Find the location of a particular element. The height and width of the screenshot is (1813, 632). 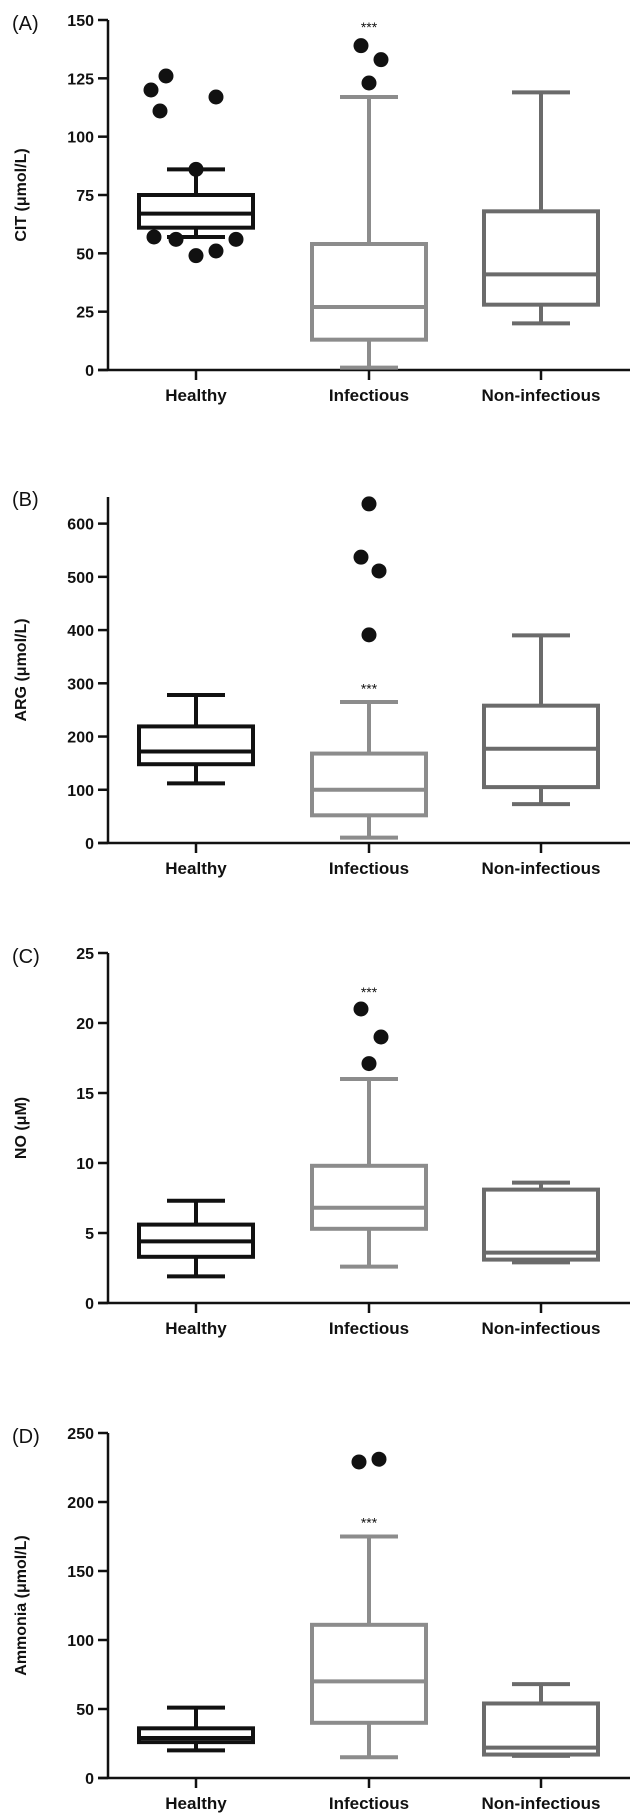

y-tick-label: 250 is located at coordinates (80, 1434).